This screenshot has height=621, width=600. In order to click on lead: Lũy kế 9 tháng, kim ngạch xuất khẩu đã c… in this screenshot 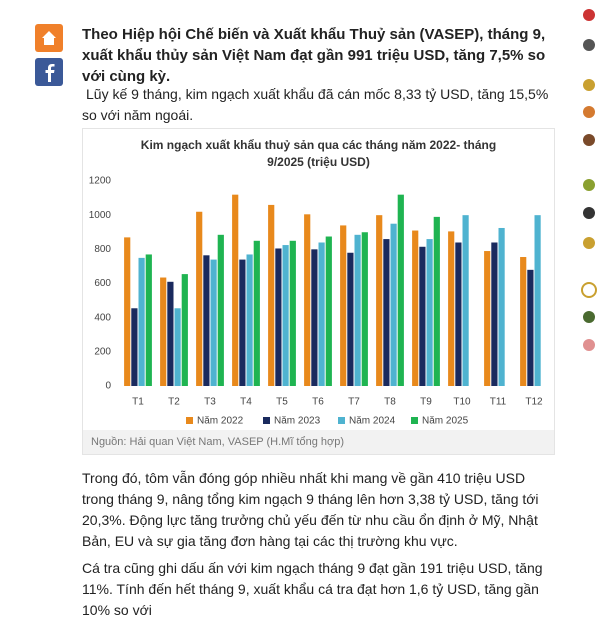, I will do `click(315, 104)`.